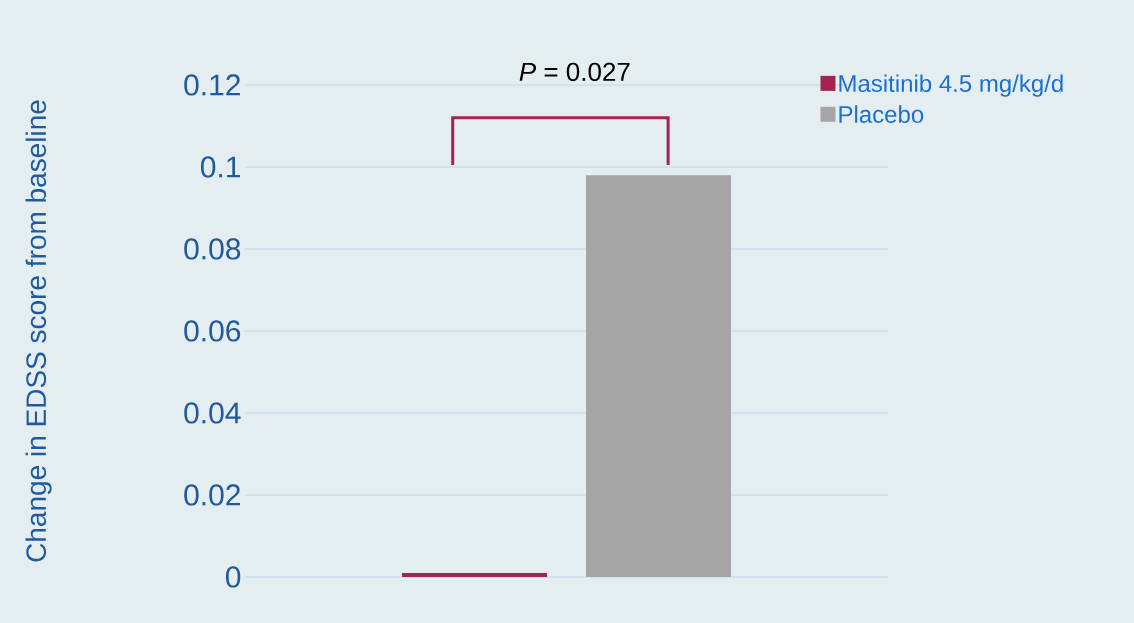 This screenshot has height=623, width=1134. I want to click on y-tick-label: 0.06, so click(212, 331).